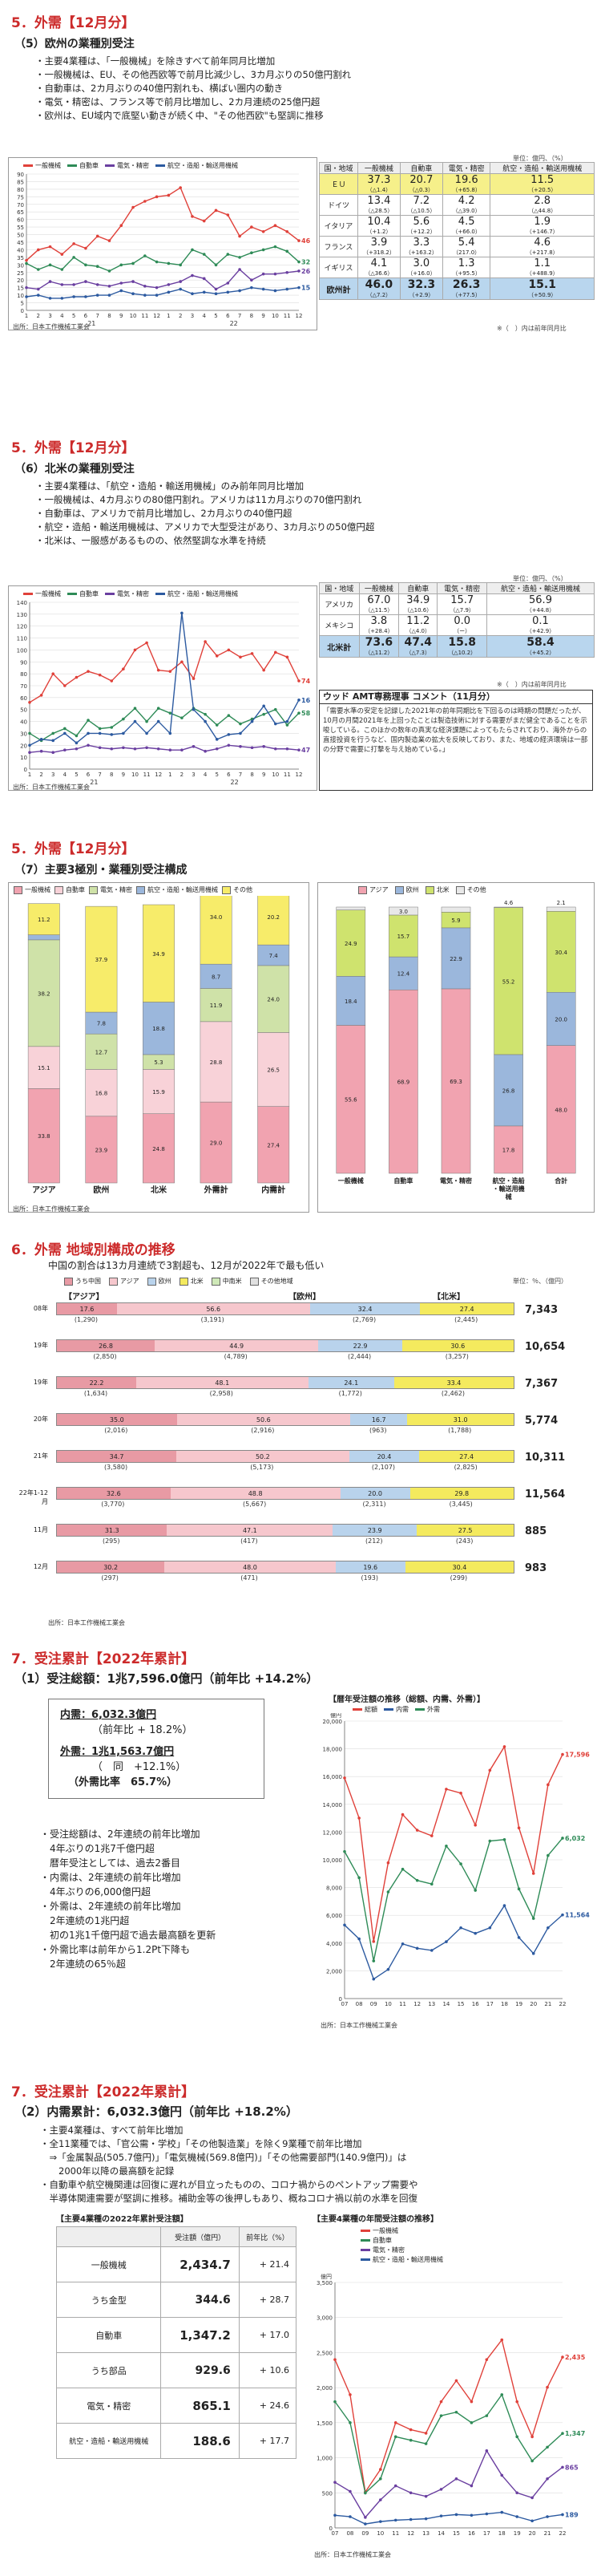 Image resolution: width=601 pixels, height=2576 pixels. I want to click on bullet: ・受注総額は、2年連続の前年比増加, so click(120, 1835).